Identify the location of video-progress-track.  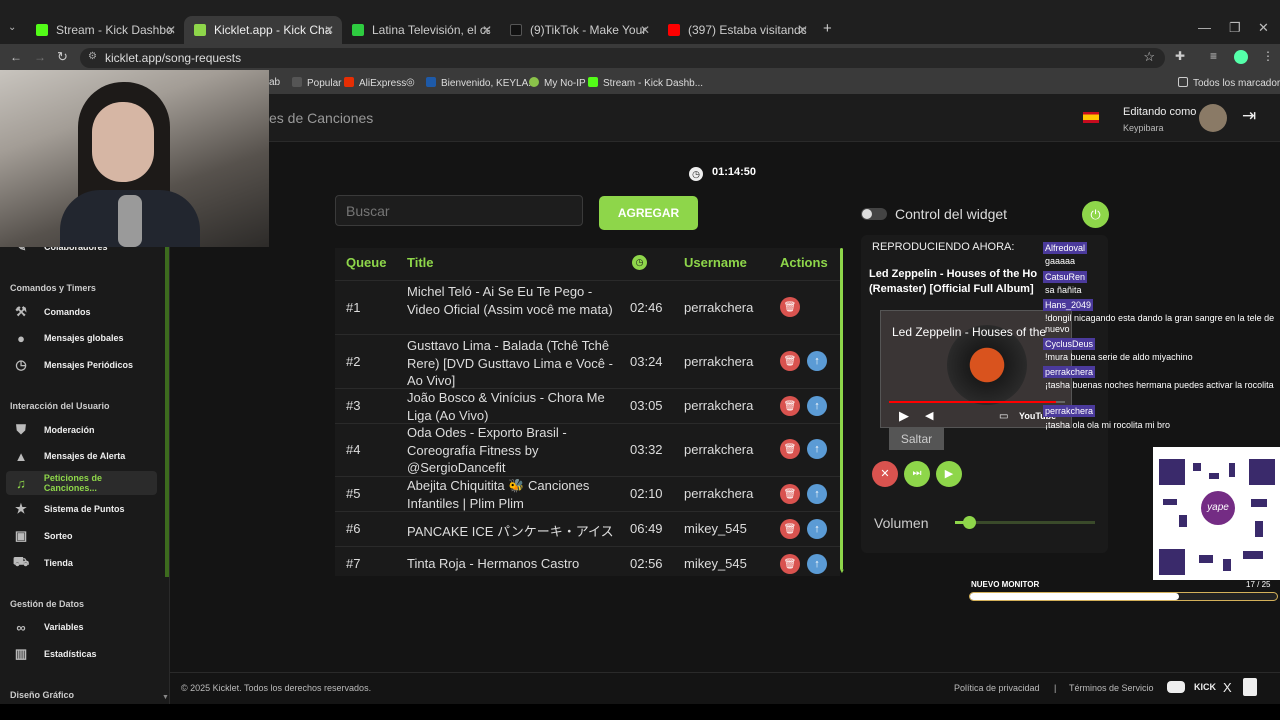
(977, 402).